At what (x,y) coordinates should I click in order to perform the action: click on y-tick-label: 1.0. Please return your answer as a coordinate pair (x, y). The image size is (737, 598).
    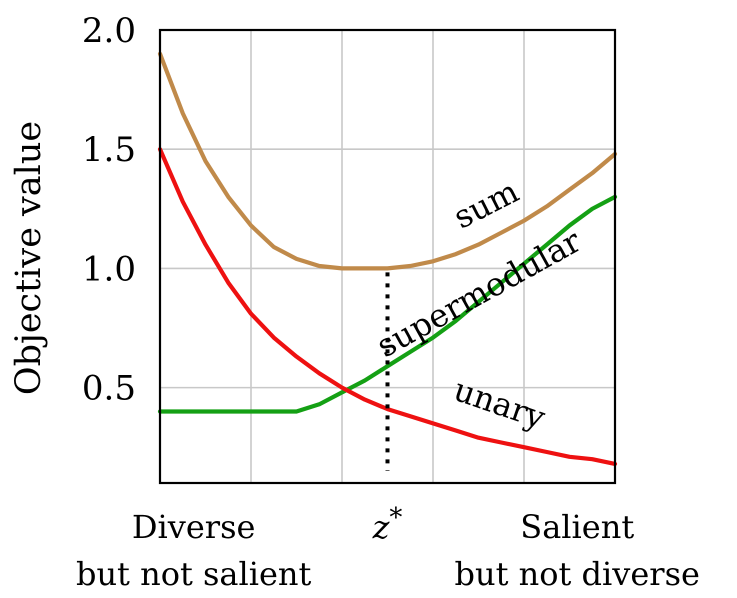
    Looking at the image, I should click on (109, 269).